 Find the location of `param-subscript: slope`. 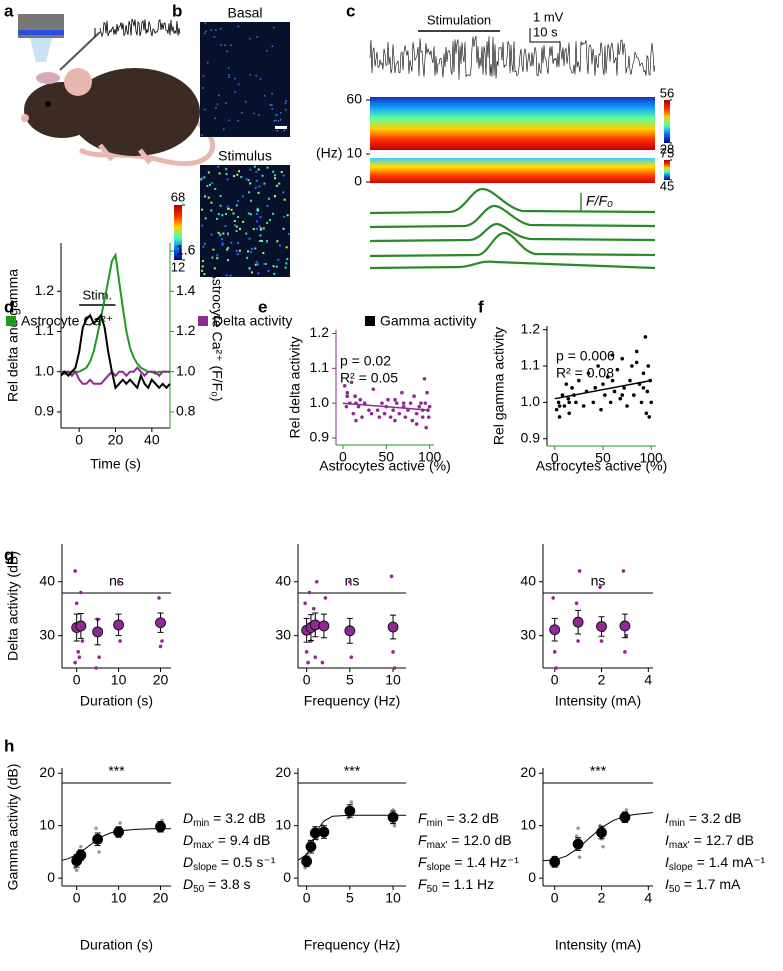

param-subscript: slope is located at coordinates (205, 867).